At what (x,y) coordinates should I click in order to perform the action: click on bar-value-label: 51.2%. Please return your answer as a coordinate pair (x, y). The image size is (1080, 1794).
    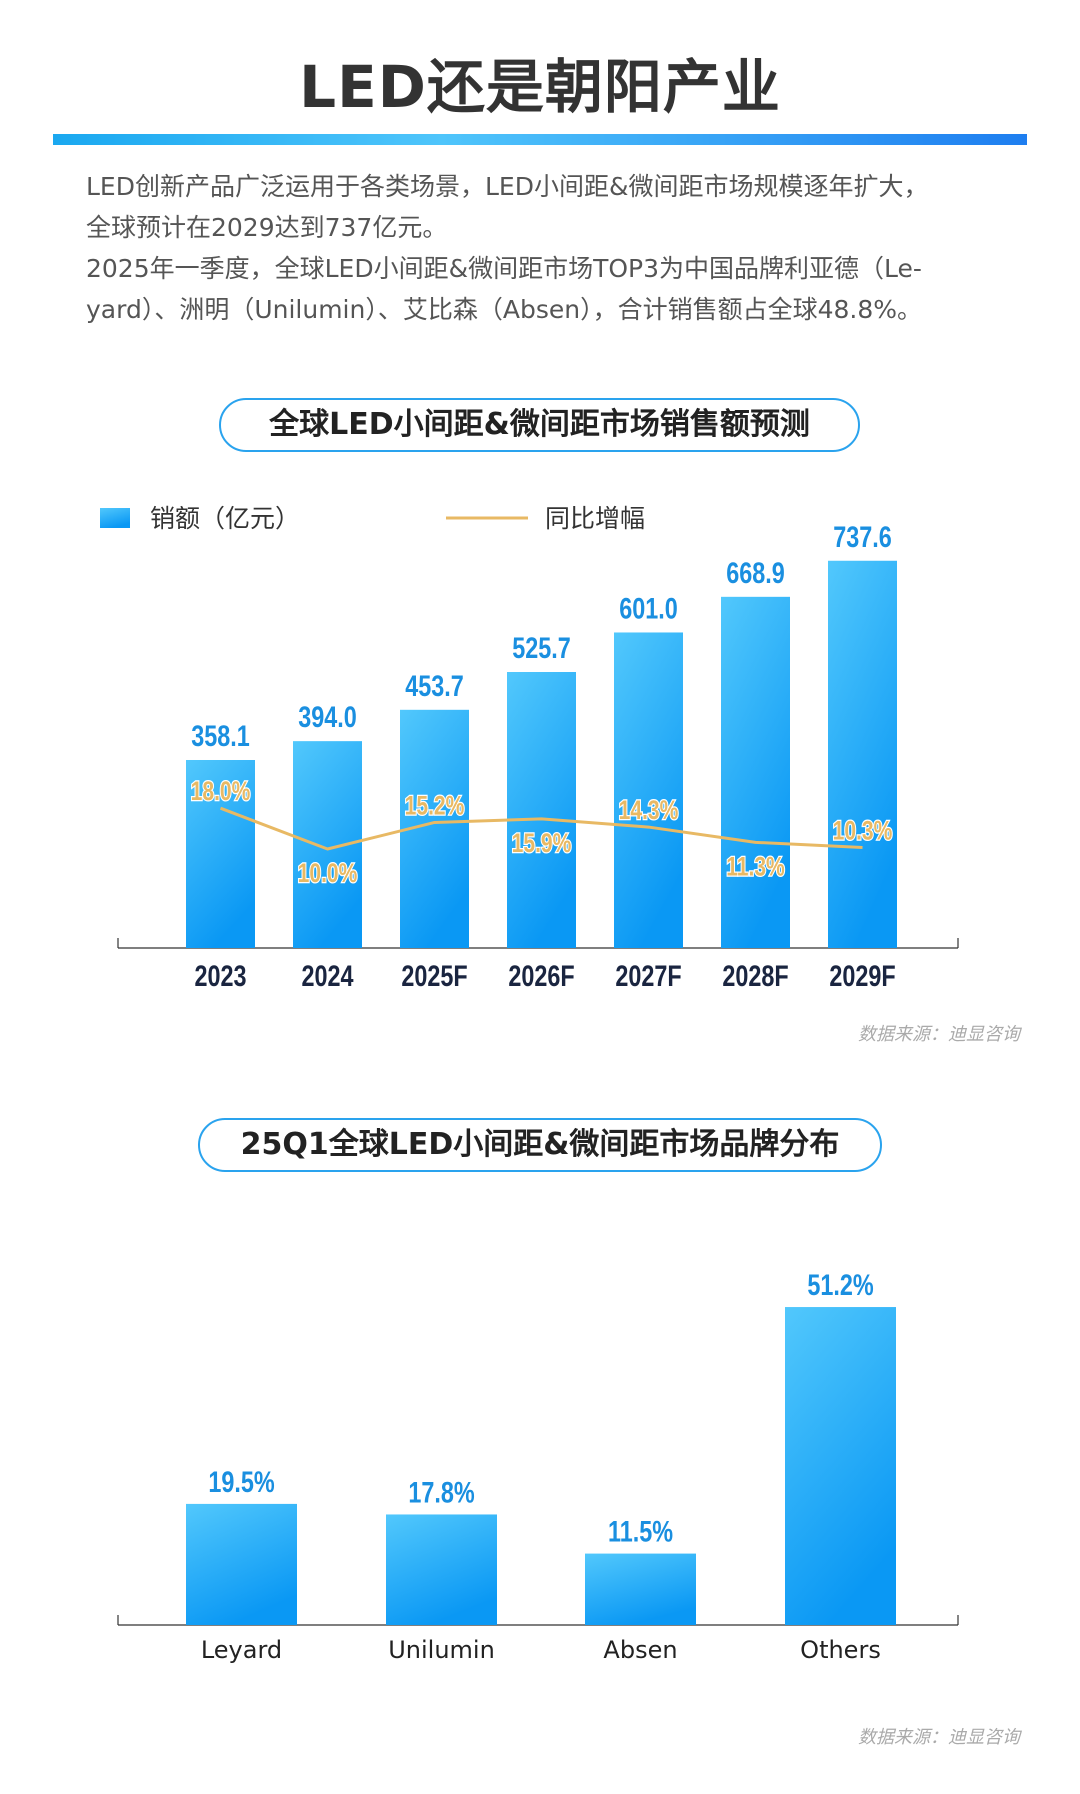
    Looking at the image, I should click on (840, 1284).